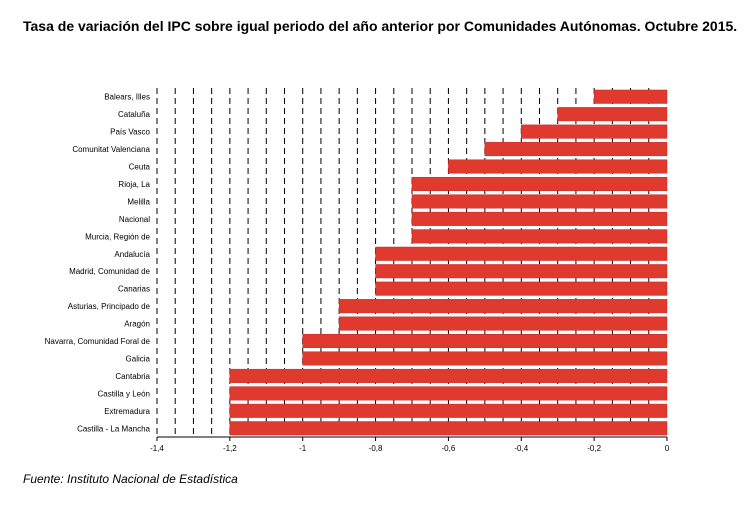 This screenshot has width=748, height=529. Describe the element at coordinates (111, 149) in the screenshot. I see `category-label: Comunitat Valenciana` at that location.